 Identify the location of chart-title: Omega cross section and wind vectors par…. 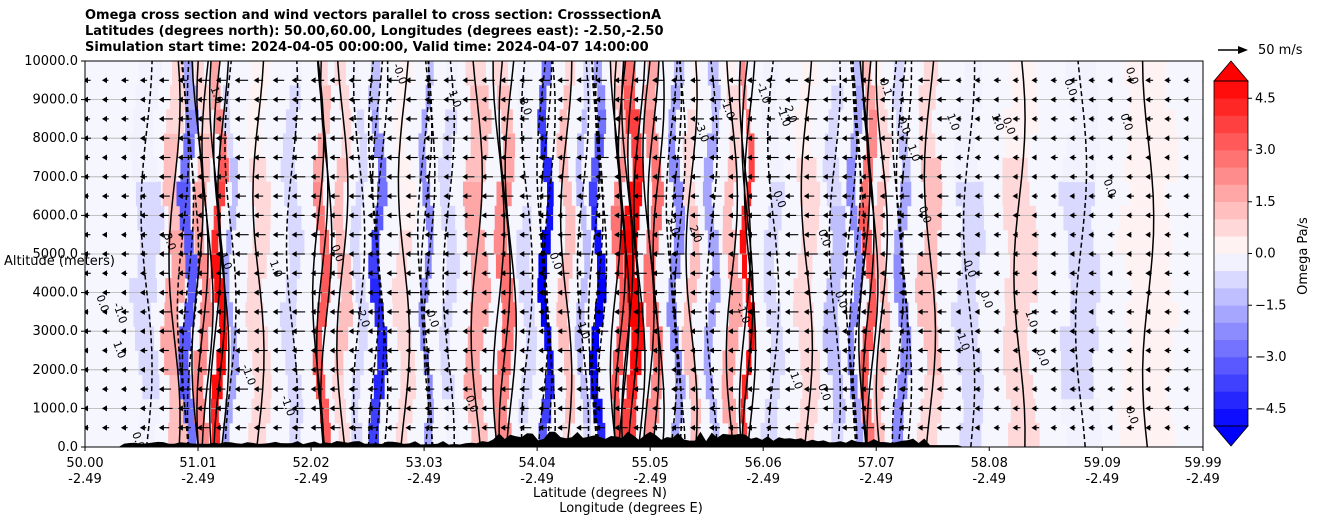
(374, 32).